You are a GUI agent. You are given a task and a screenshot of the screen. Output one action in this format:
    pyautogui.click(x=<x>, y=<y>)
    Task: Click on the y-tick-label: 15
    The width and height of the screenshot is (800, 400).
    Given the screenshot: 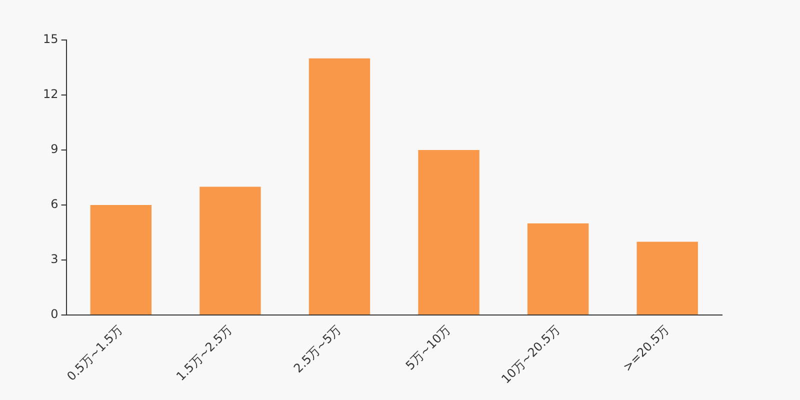 What is the action you would take?
    pyautogui.click(x=50, y=39)
    